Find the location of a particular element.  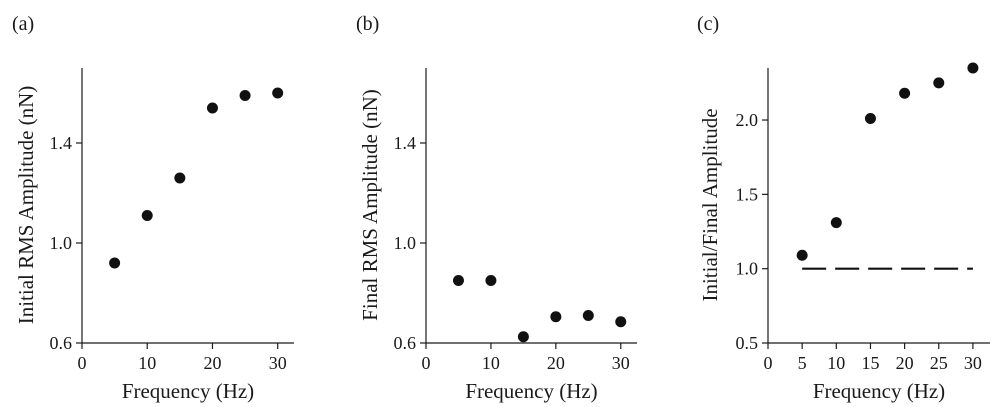

y-axis-title: Final RMS Amplitude (nN) is located at coordinates (370, 205).